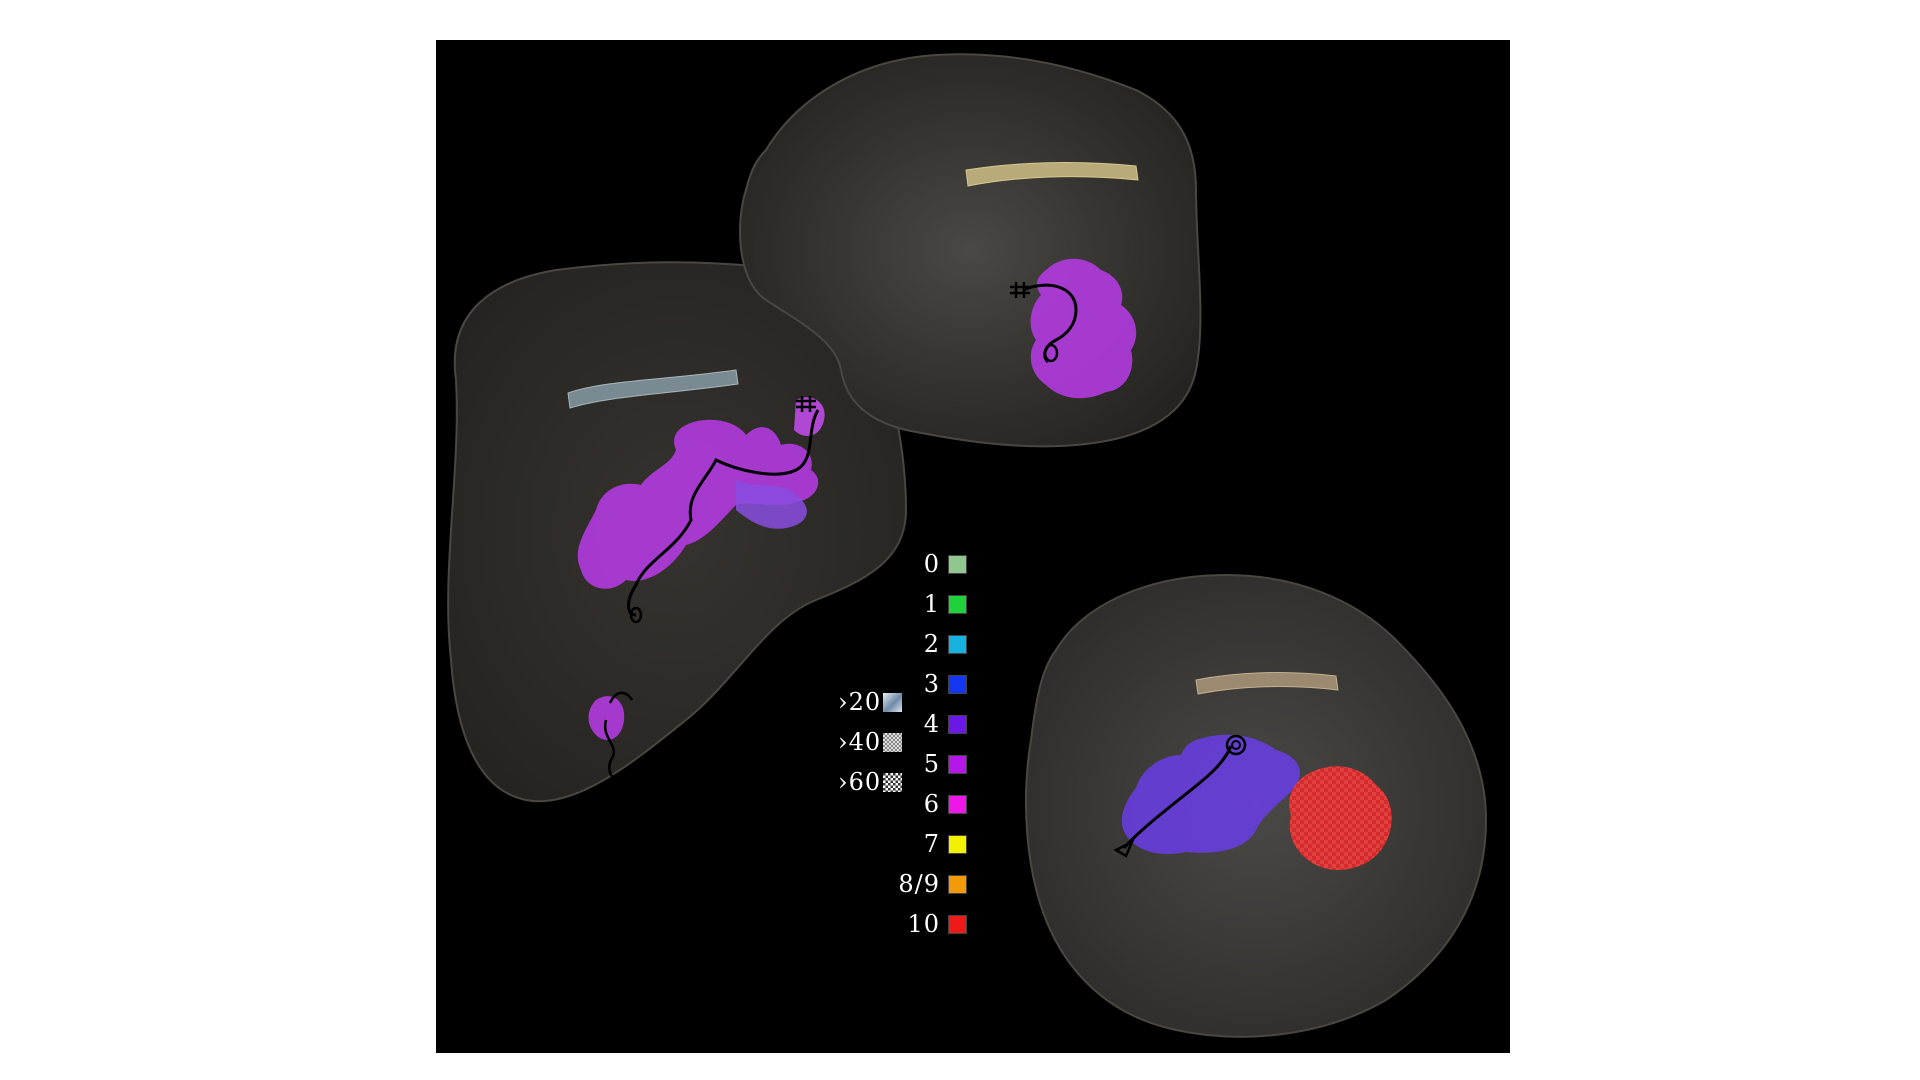 This screenshot has height=1080, width=1920. I want to click on density-item-1: ›40, so click(870, 742).